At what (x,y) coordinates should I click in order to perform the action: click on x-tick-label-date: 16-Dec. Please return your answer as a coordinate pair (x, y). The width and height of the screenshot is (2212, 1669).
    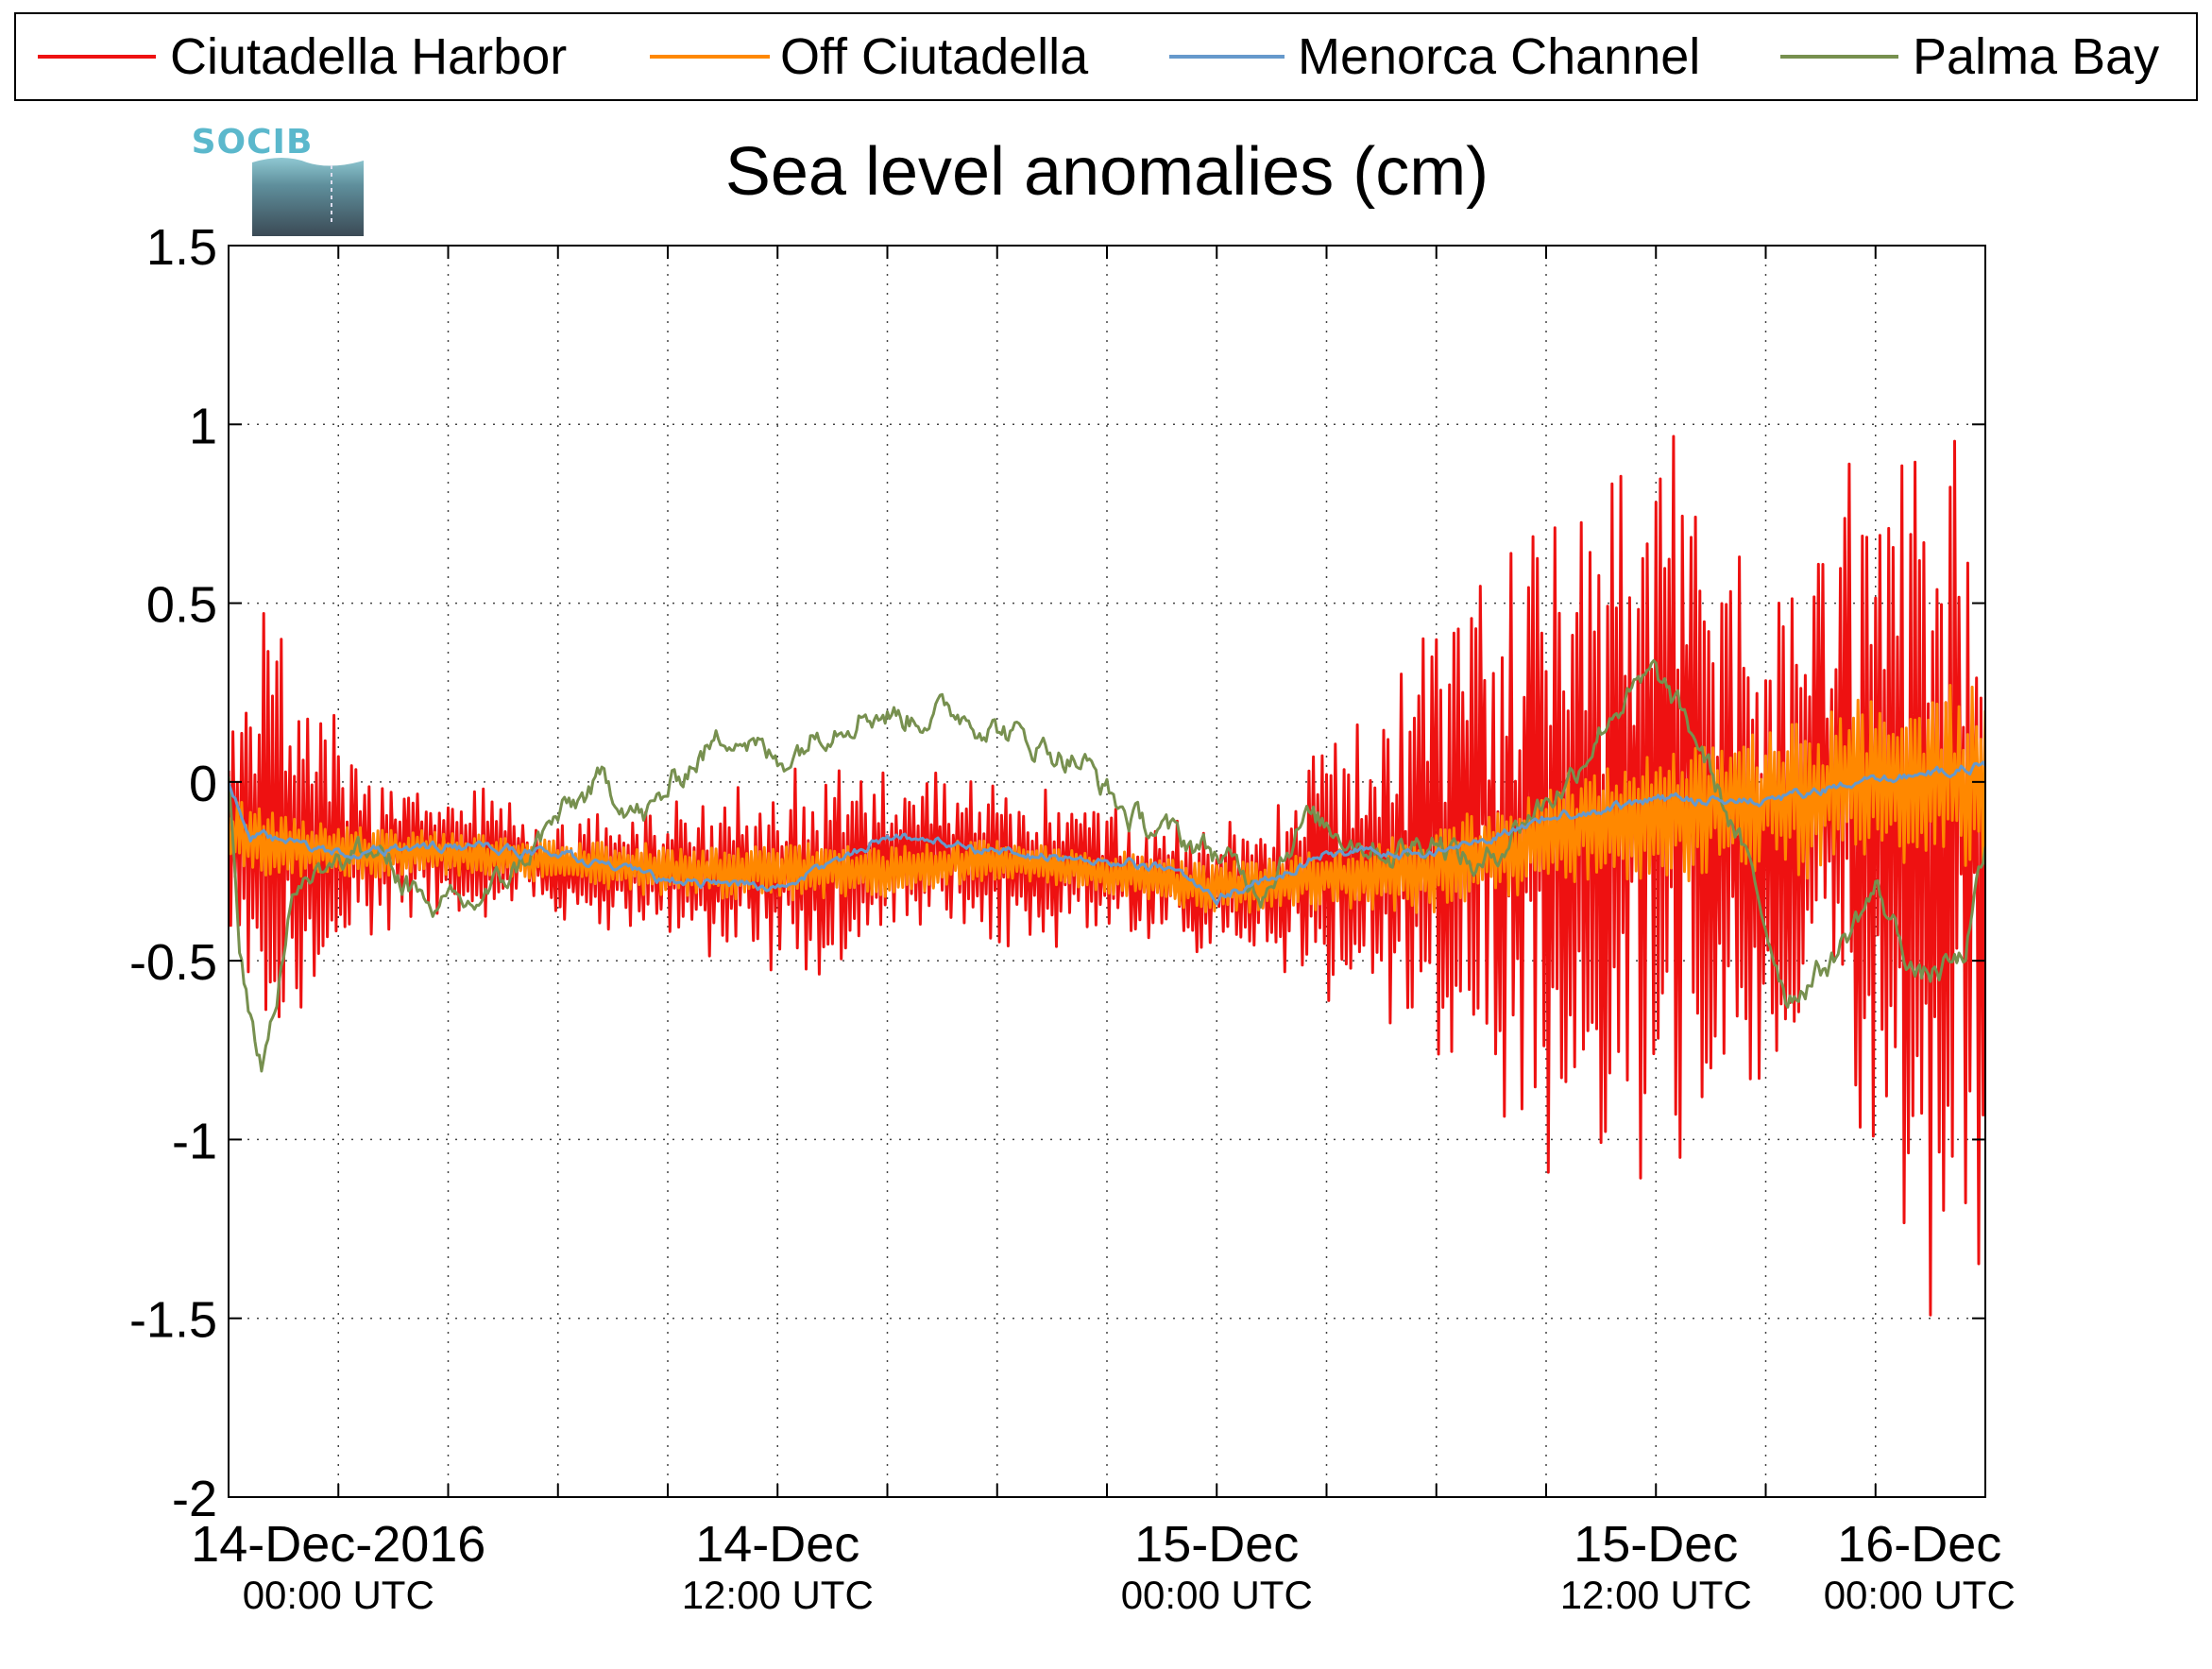
    Looking at the image, I should click on (1919, 1545).